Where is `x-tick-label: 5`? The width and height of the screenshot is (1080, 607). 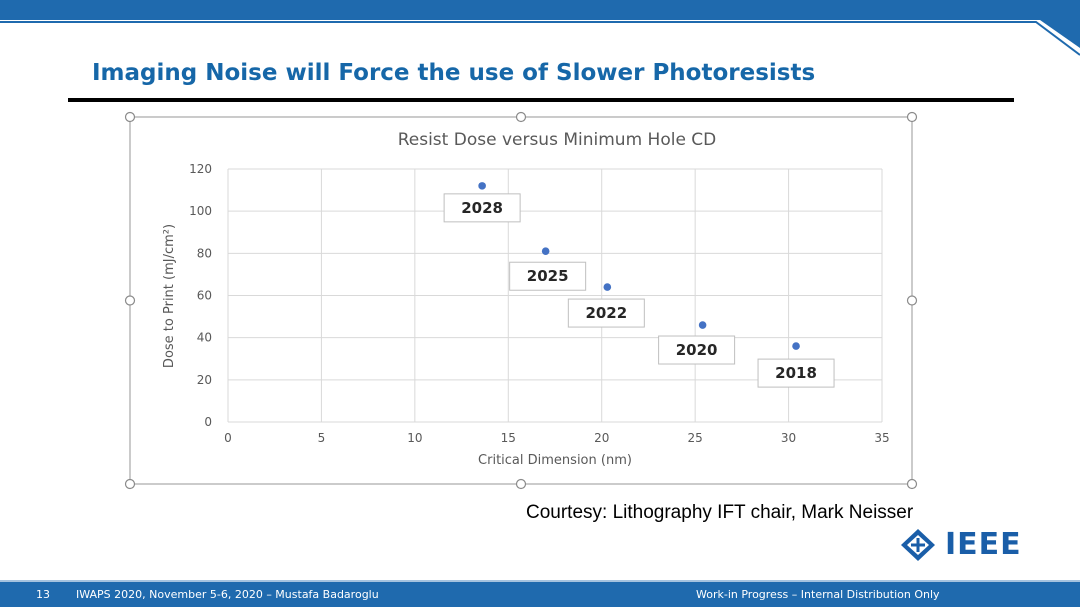
x-tick-label: 5 is located at coordinates (322, 438).